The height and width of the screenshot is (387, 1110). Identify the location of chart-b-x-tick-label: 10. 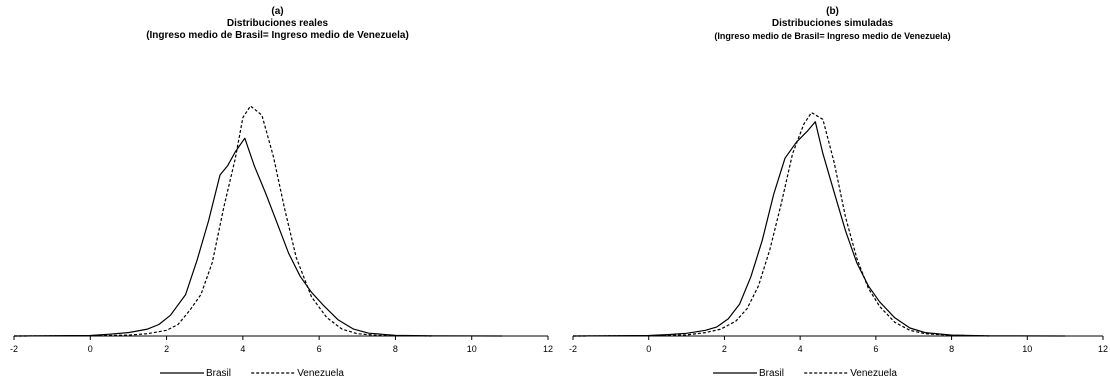
(1027, 349).